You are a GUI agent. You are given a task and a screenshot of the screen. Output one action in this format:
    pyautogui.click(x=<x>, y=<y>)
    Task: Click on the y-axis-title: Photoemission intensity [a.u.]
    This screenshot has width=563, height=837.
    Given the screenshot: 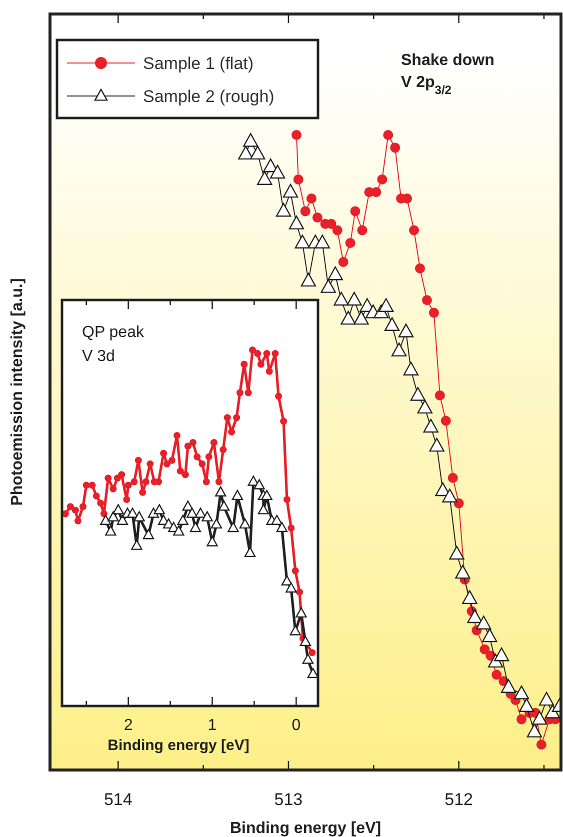 What is the action you would take?
    pyautogui.click(x=17, y=392)
    